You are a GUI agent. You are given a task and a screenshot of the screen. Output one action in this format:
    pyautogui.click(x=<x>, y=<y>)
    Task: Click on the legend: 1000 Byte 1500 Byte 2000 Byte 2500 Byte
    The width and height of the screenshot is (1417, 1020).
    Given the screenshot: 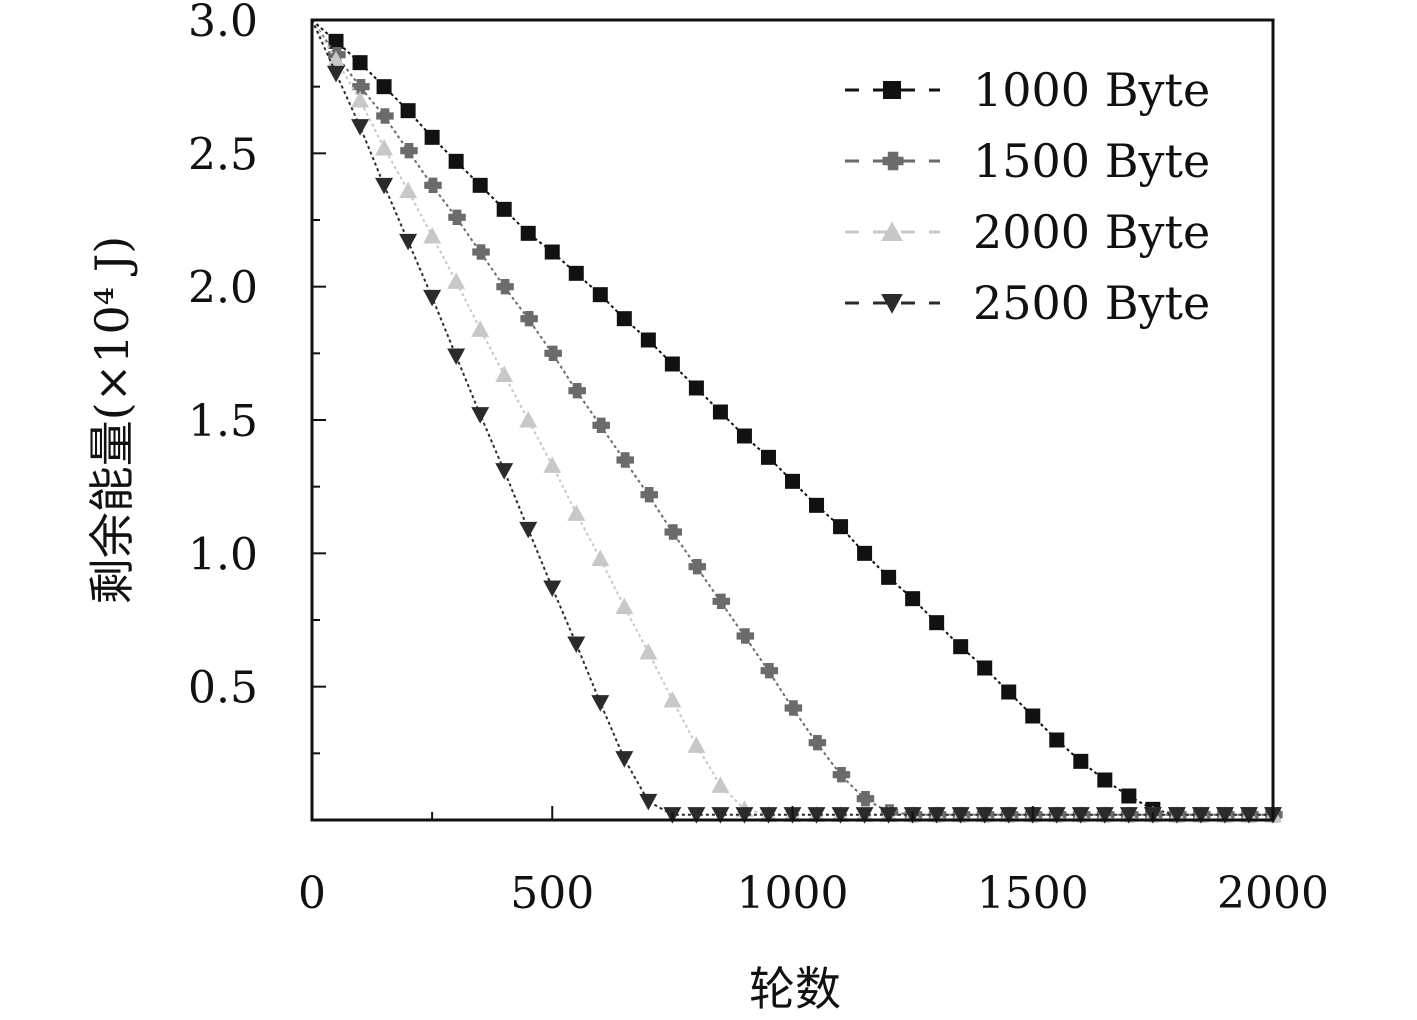 What is the action you would take?
    pyautogui.click(x=1027, y=196)
    